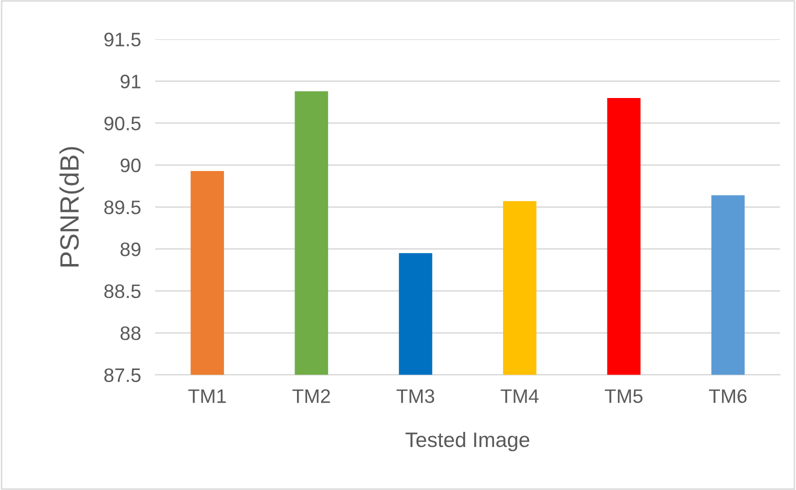 The image size is (796, 490). Describe the element at coordinates (623, 396) in the screenshot. I see `x-tick-label: TM5` at that location.